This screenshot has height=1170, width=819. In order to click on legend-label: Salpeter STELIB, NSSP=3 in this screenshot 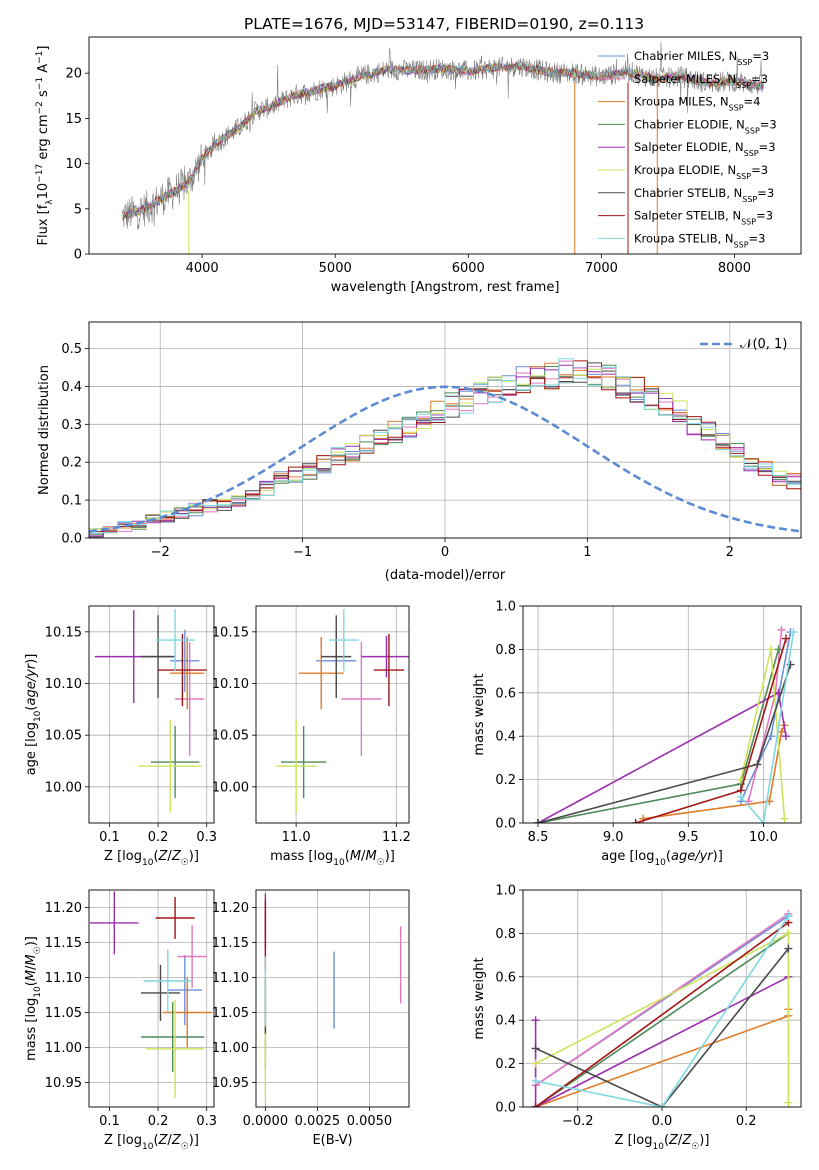, I will do `click(703, 218)`.